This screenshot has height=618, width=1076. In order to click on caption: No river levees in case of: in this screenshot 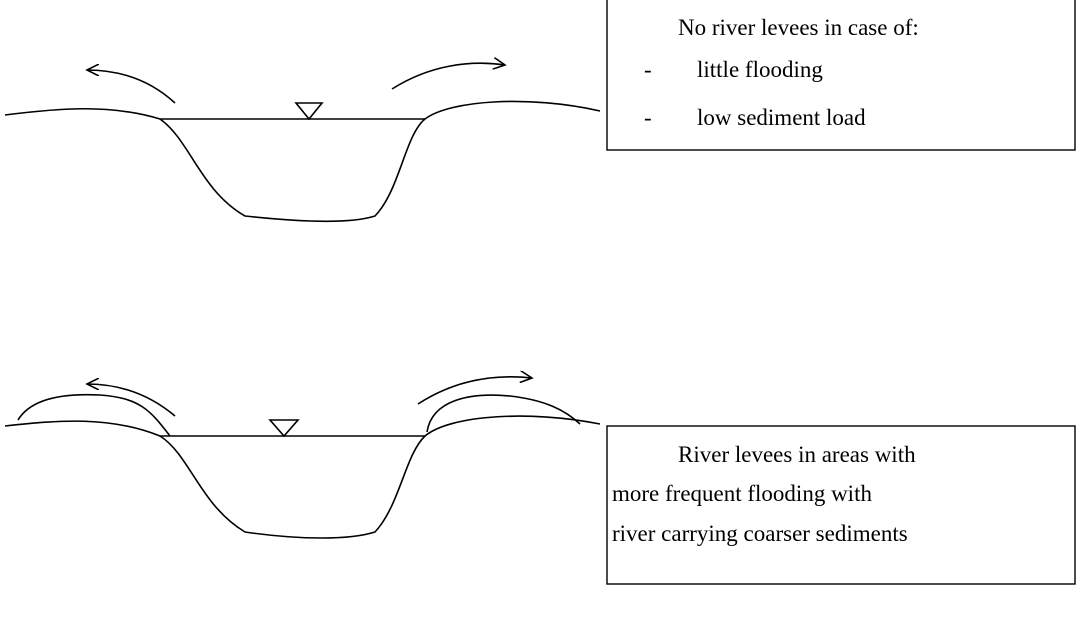, I will do `click(798, 27)`.